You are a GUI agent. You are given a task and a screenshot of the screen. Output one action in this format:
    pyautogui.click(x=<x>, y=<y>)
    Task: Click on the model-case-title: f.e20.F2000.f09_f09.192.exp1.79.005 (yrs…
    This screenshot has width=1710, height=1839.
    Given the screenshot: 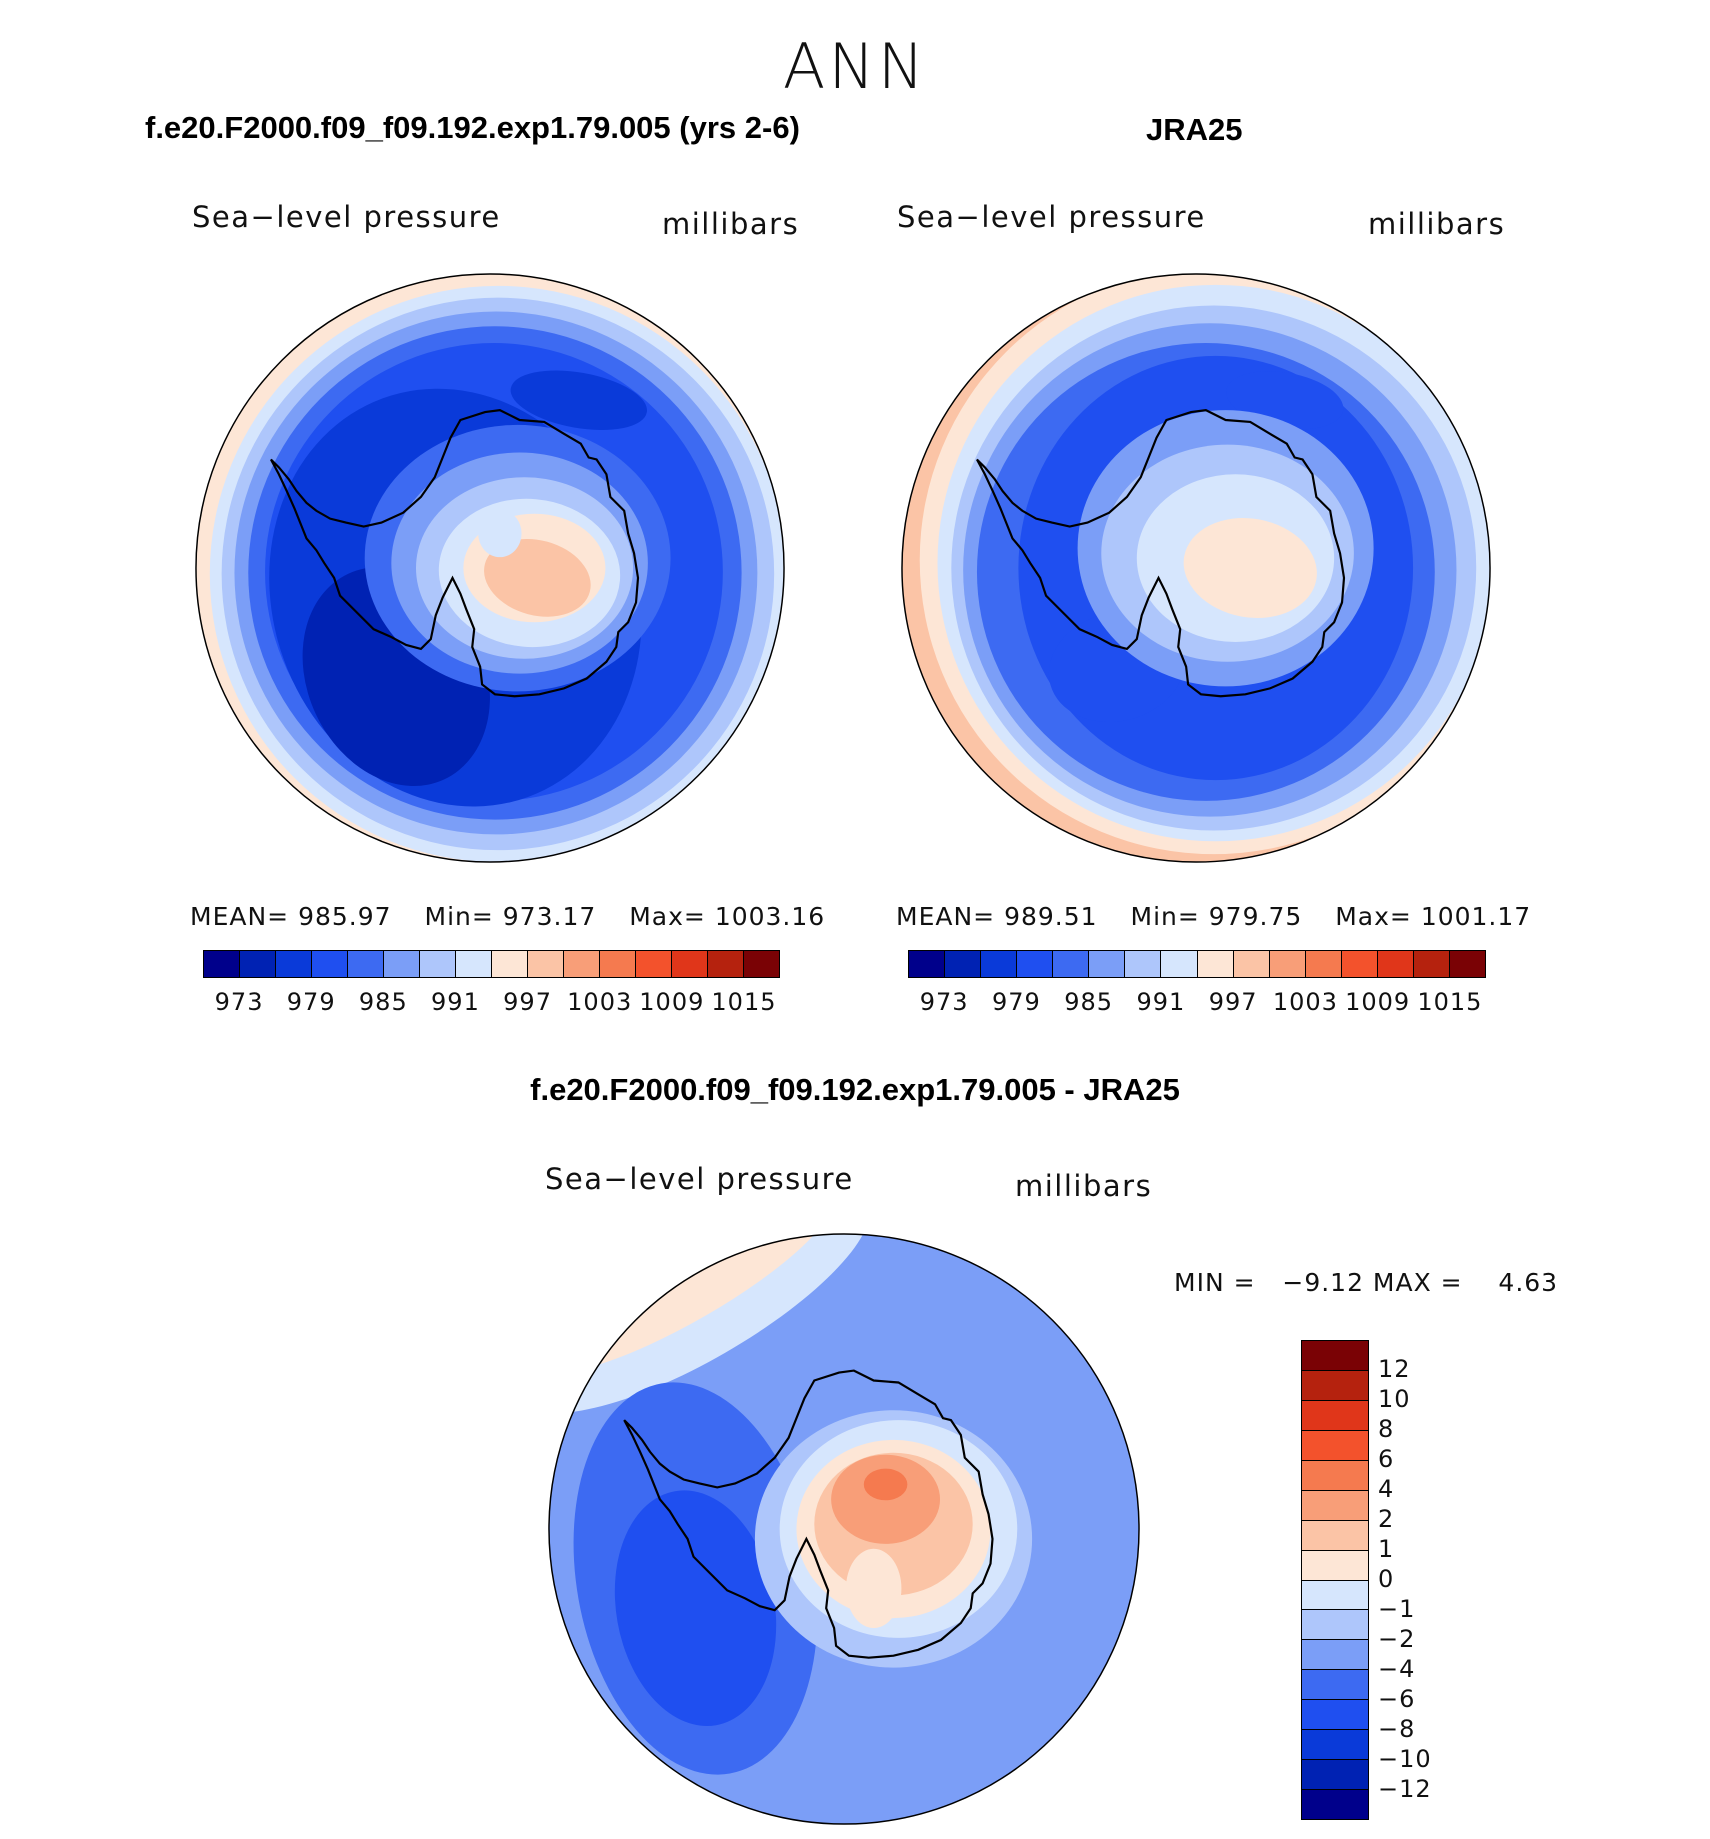 What is the action you would take?
    pyautogui.click(x=472, y=127)
    